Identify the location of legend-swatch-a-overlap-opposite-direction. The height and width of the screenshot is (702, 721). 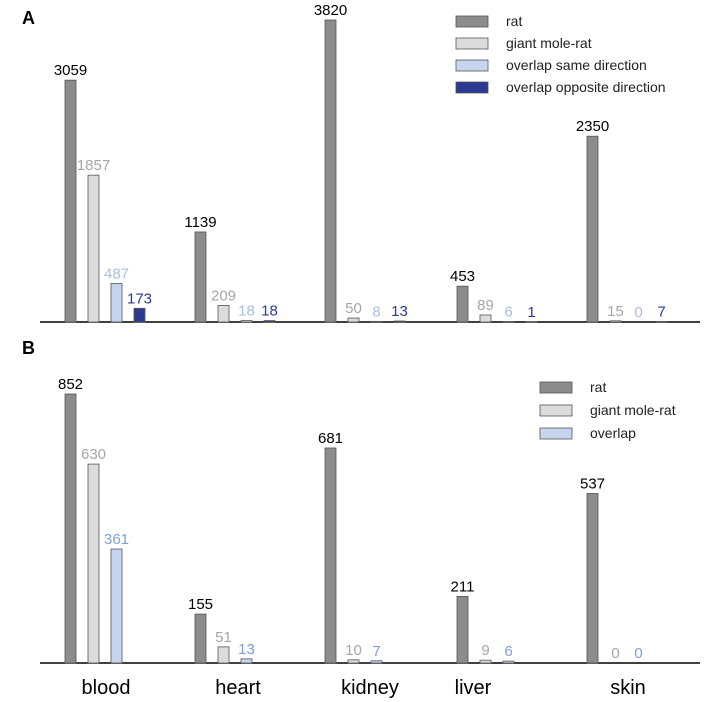
(472, 87).